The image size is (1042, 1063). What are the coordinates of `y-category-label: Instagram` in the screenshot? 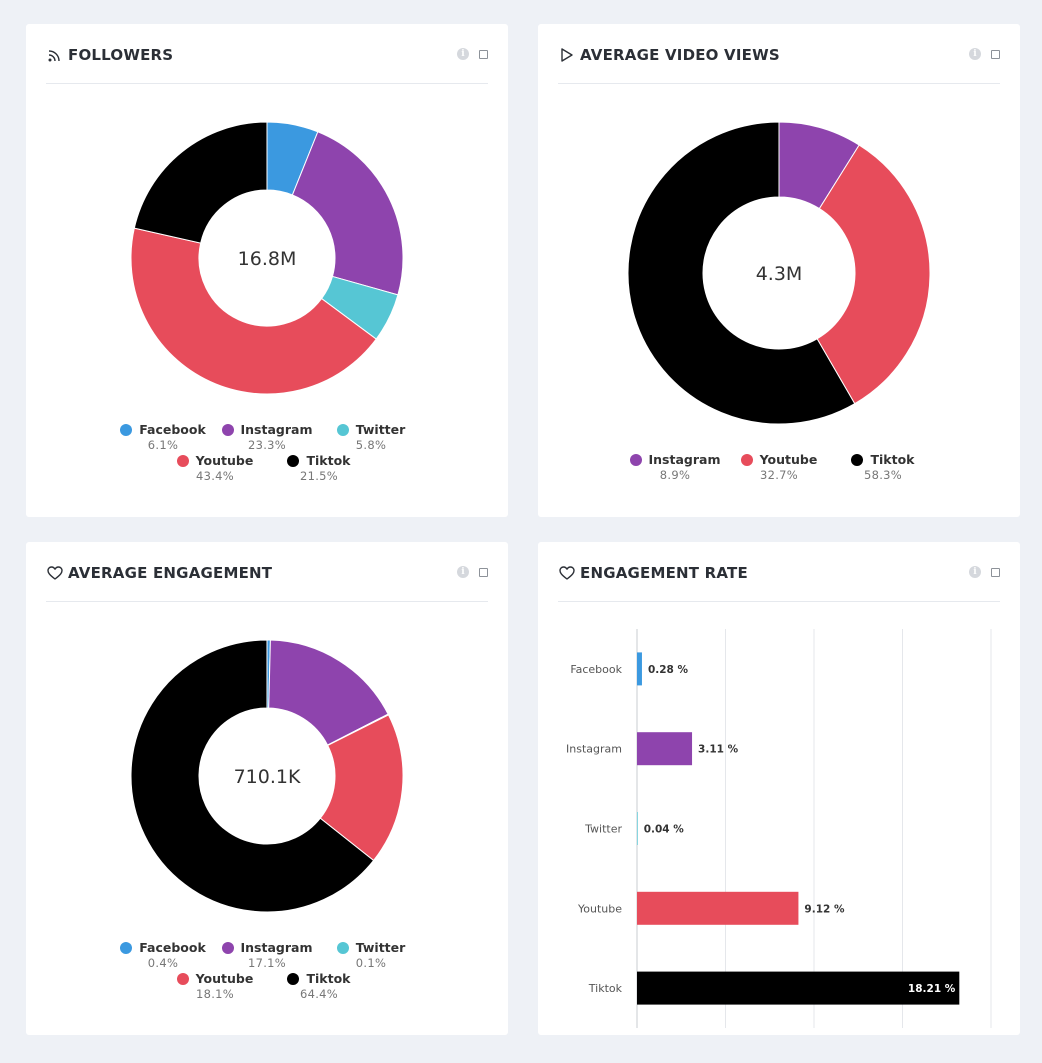 It's located at (594, 749).